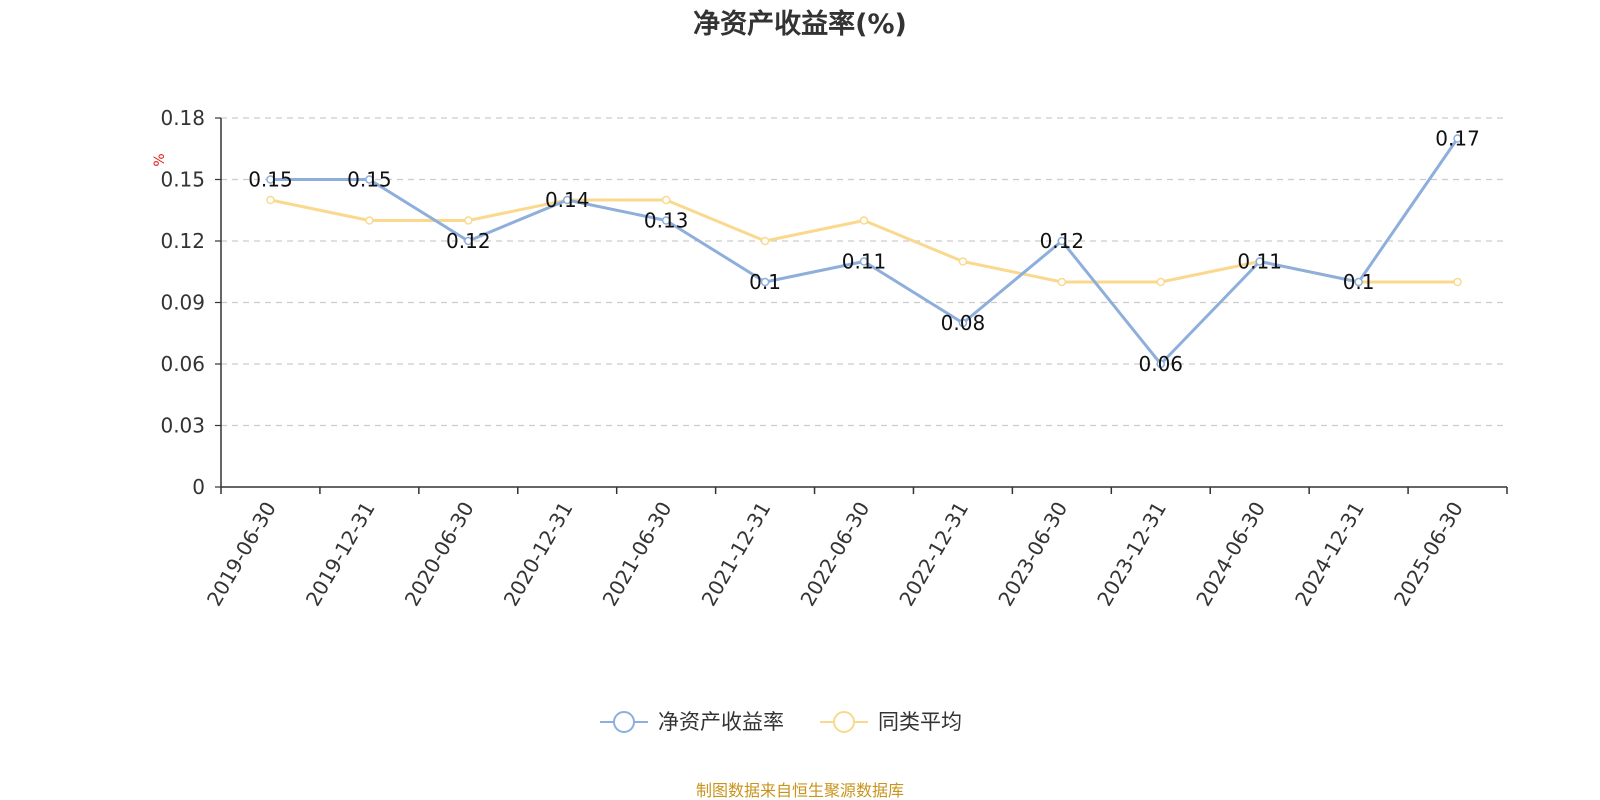 The height and width of the screenshot is (800, 1600). I want to click on legend: 净资产收益率 同类平均, so click(781, 722).